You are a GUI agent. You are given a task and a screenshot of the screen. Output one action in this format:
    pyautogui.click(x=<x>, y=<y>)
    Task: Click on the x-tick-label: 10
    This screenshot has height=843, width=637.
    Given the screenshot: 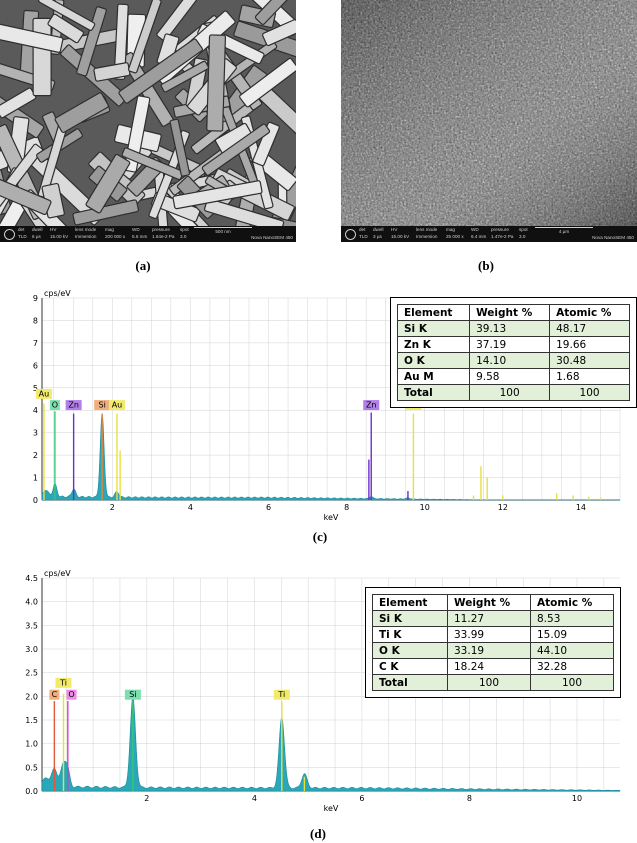 What is the action you would take?
    pyautogui.click(x=577, y=798)
    